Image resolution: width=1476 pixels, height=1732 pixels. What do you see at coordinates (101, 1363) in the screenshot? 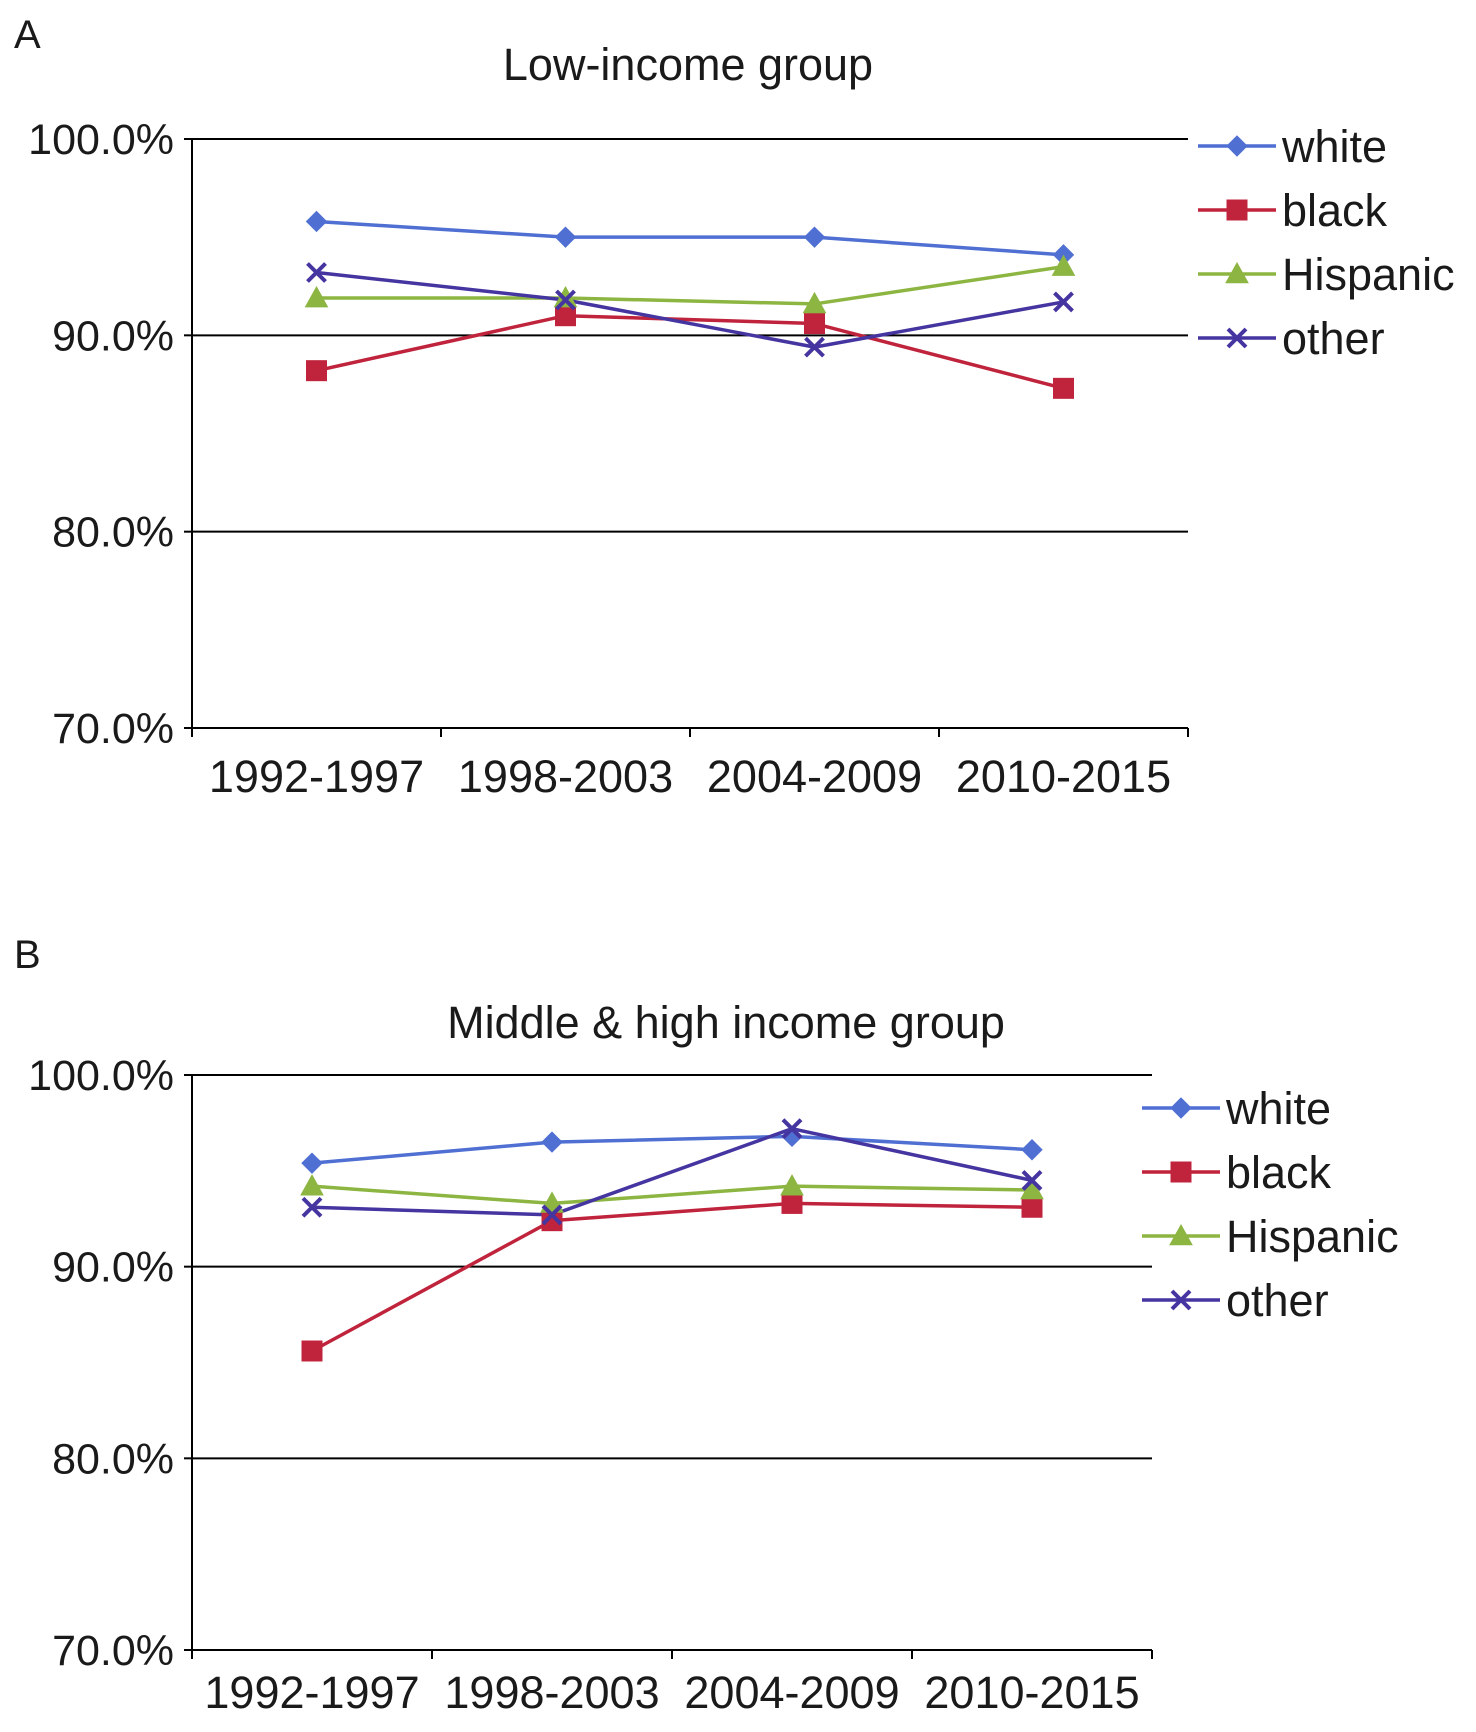
I see `y-tick-labels-b: 100.0% 90.0% 80.0% 70.0%` at bounding box center [101, 1363].